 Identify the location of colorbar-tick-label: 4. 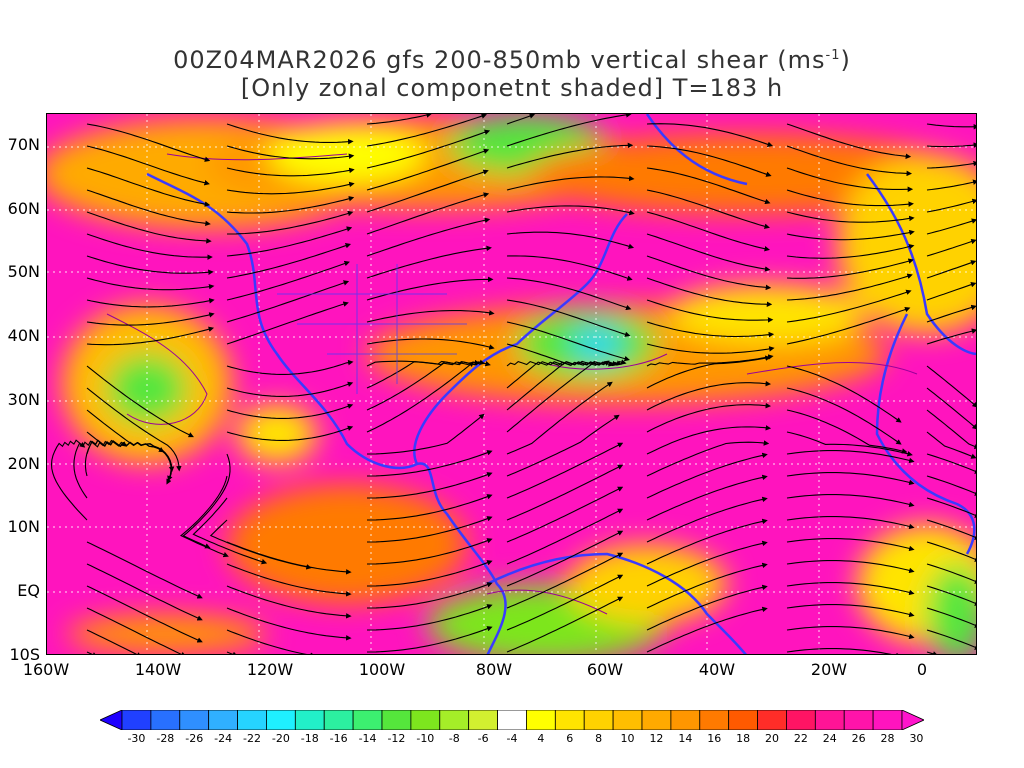
(541, 738).